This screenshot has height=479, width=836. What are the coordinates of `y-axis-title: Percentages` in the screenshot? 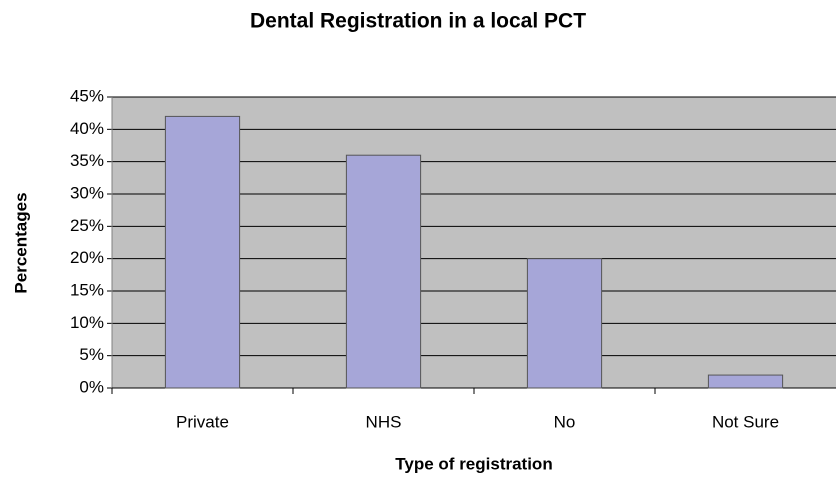 It's located at (20, 242).